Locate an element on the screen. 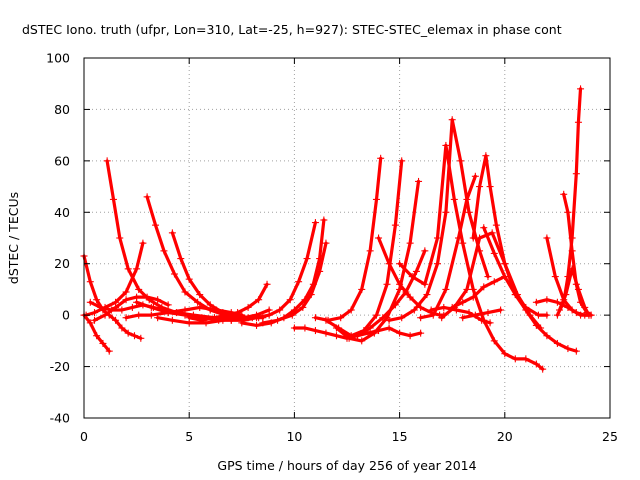  y-tick-label: 40 is located at coordinates (62, 212).